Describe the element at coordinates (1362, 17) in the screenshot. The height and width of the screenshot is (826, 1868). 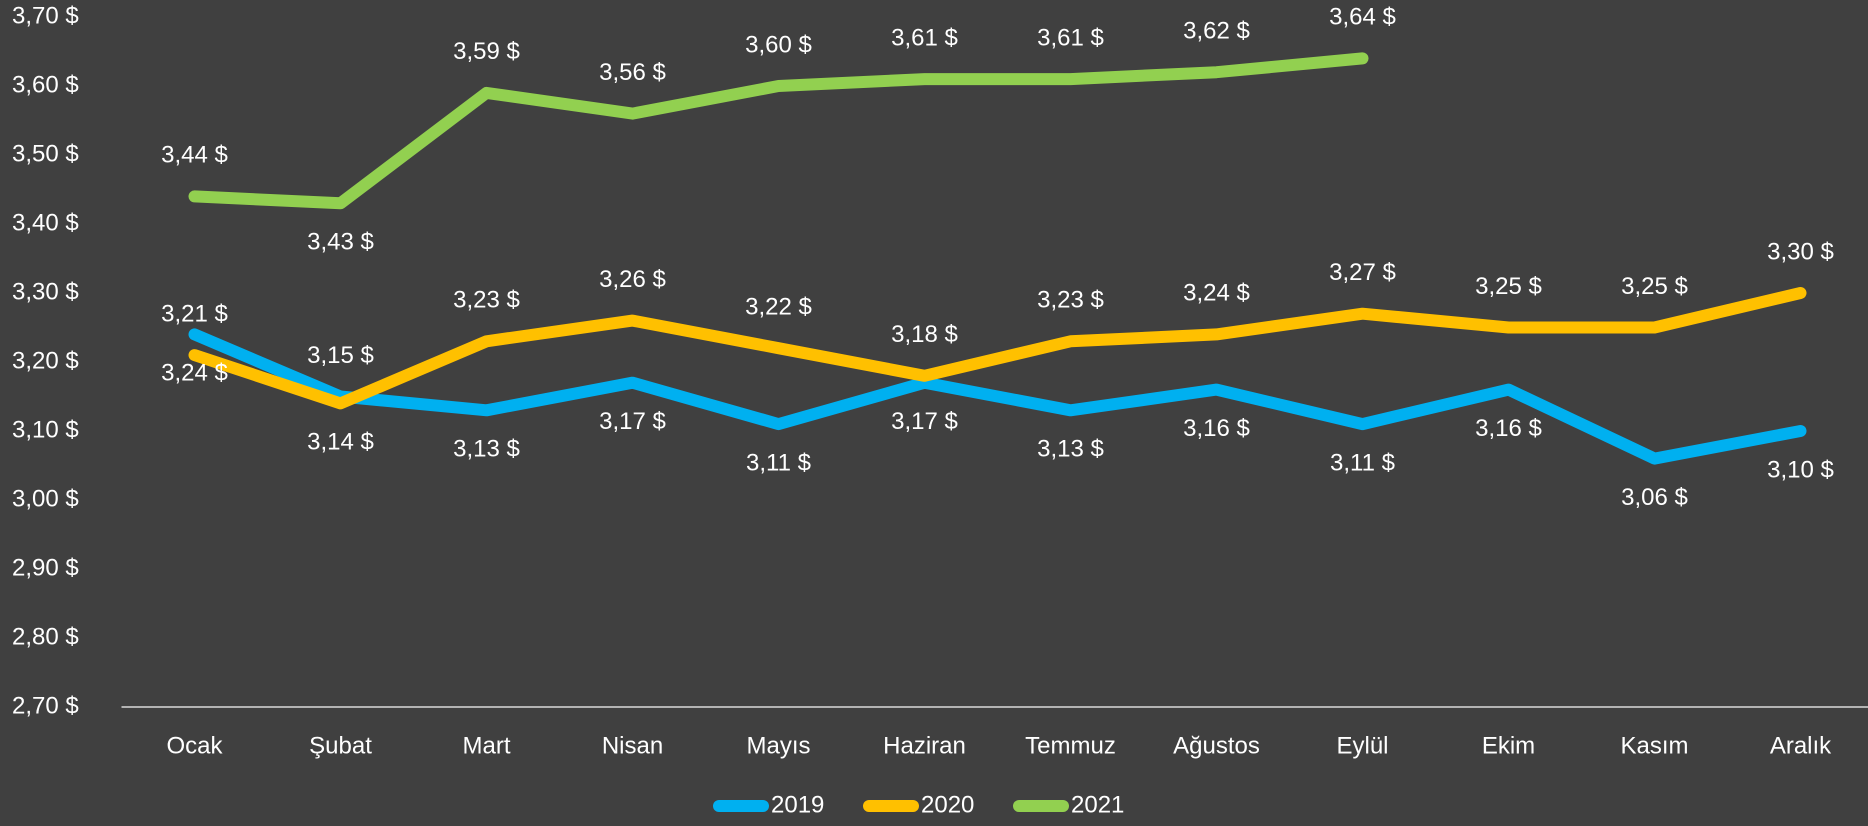
I see `data-label: 3,64 $` at that location.